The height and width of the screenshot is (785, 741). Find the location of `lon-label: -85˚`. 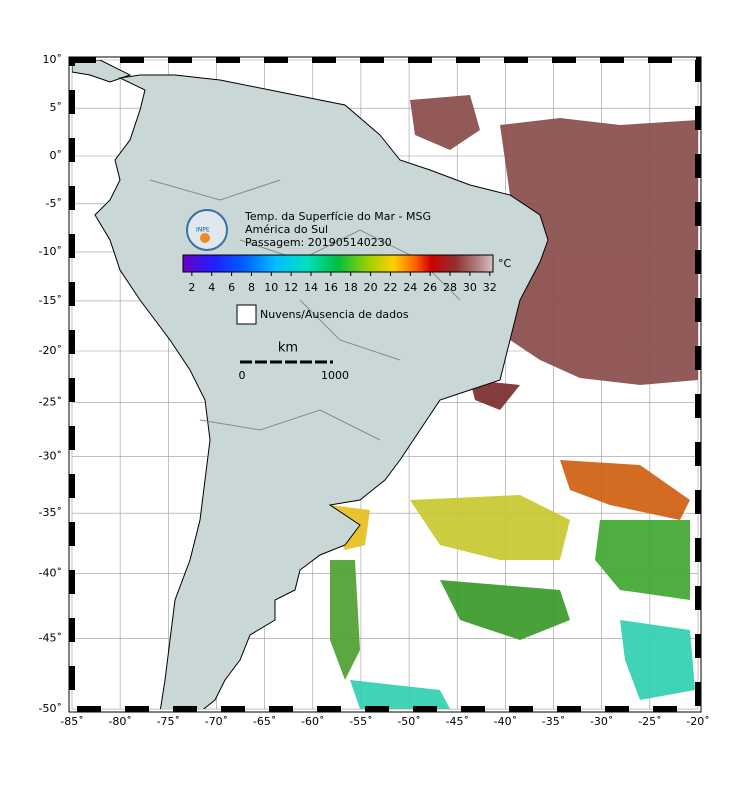

lon-label: -85˚ is located at coordinates (71, 721).